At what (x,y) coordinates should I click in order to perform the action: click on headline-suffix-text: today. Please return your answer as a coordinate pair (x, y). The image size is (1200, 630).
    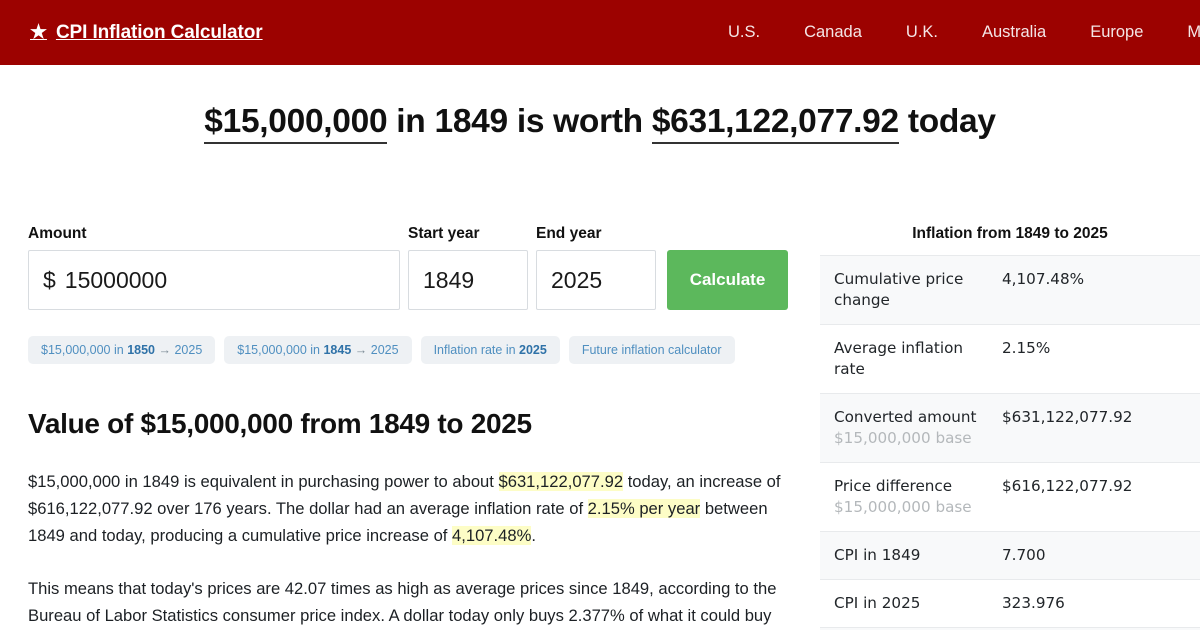
    Looking at the image, I should click on (947, 121).